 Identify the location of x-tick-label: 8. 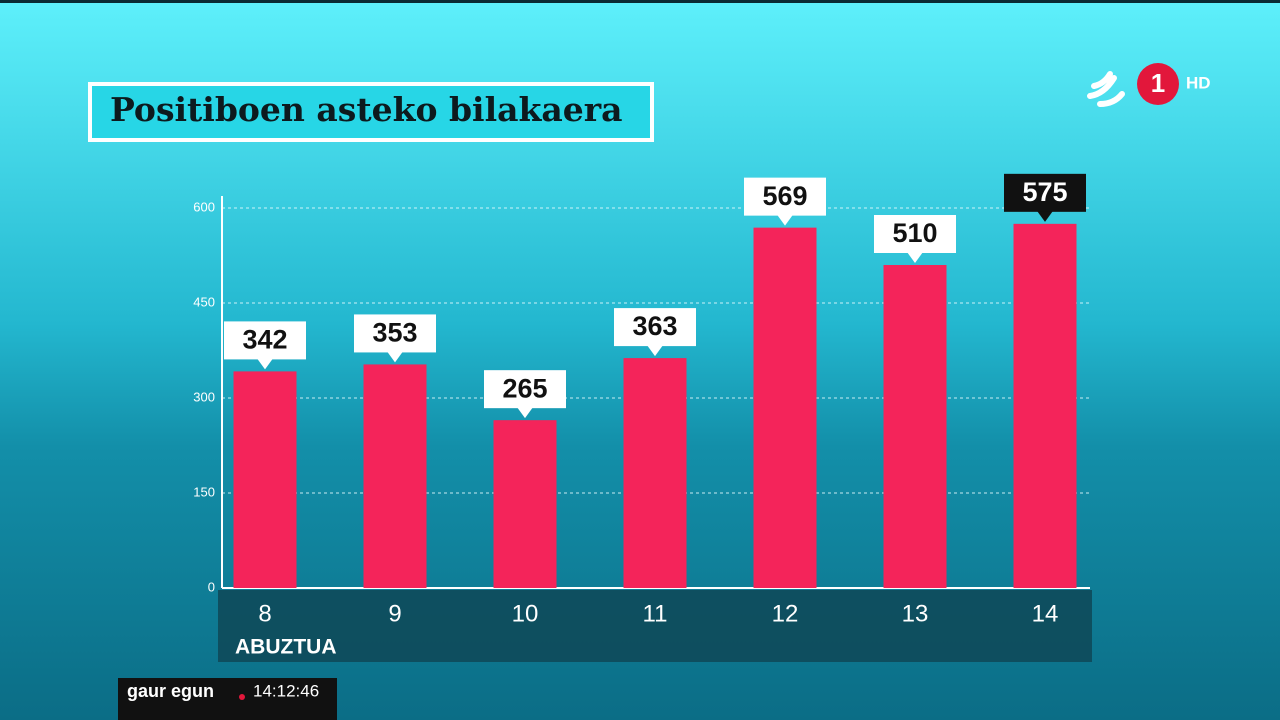
(264, 613).